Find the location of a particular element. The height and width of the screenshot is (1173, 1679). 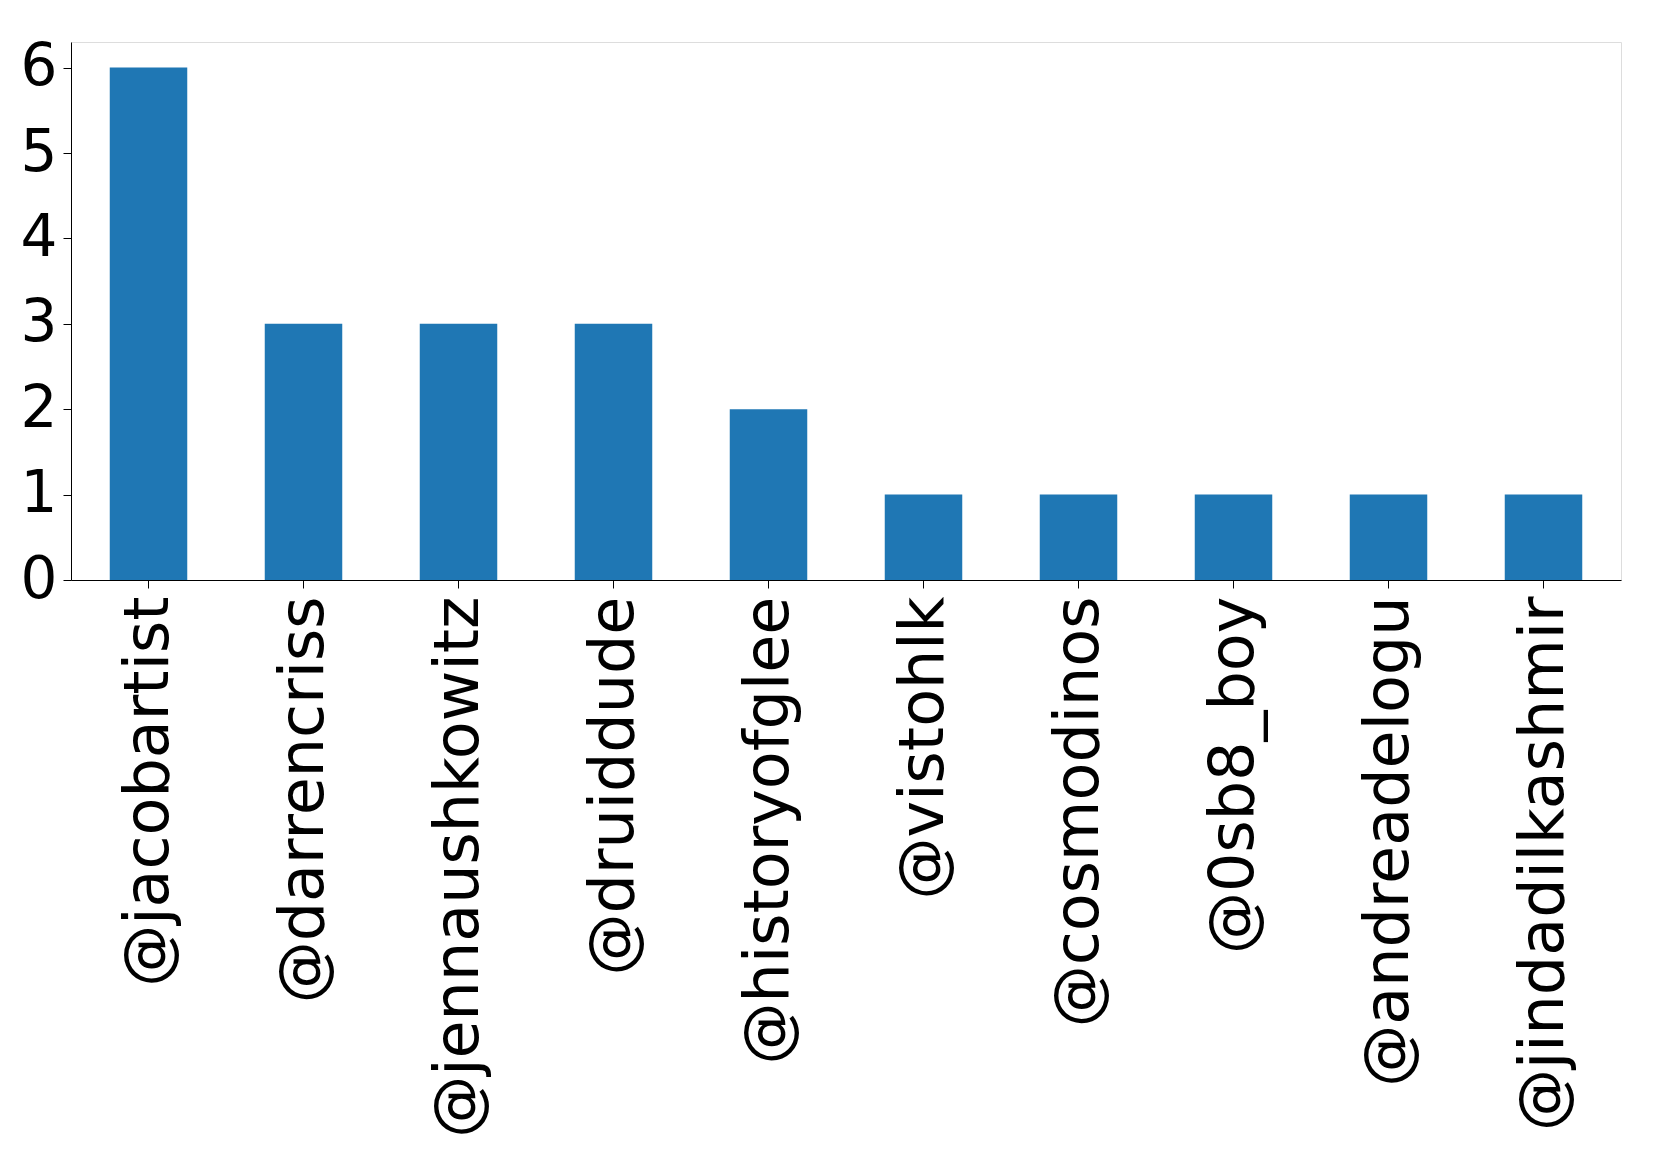

y-tick-label: 5 is located at coordinates (39, 150).